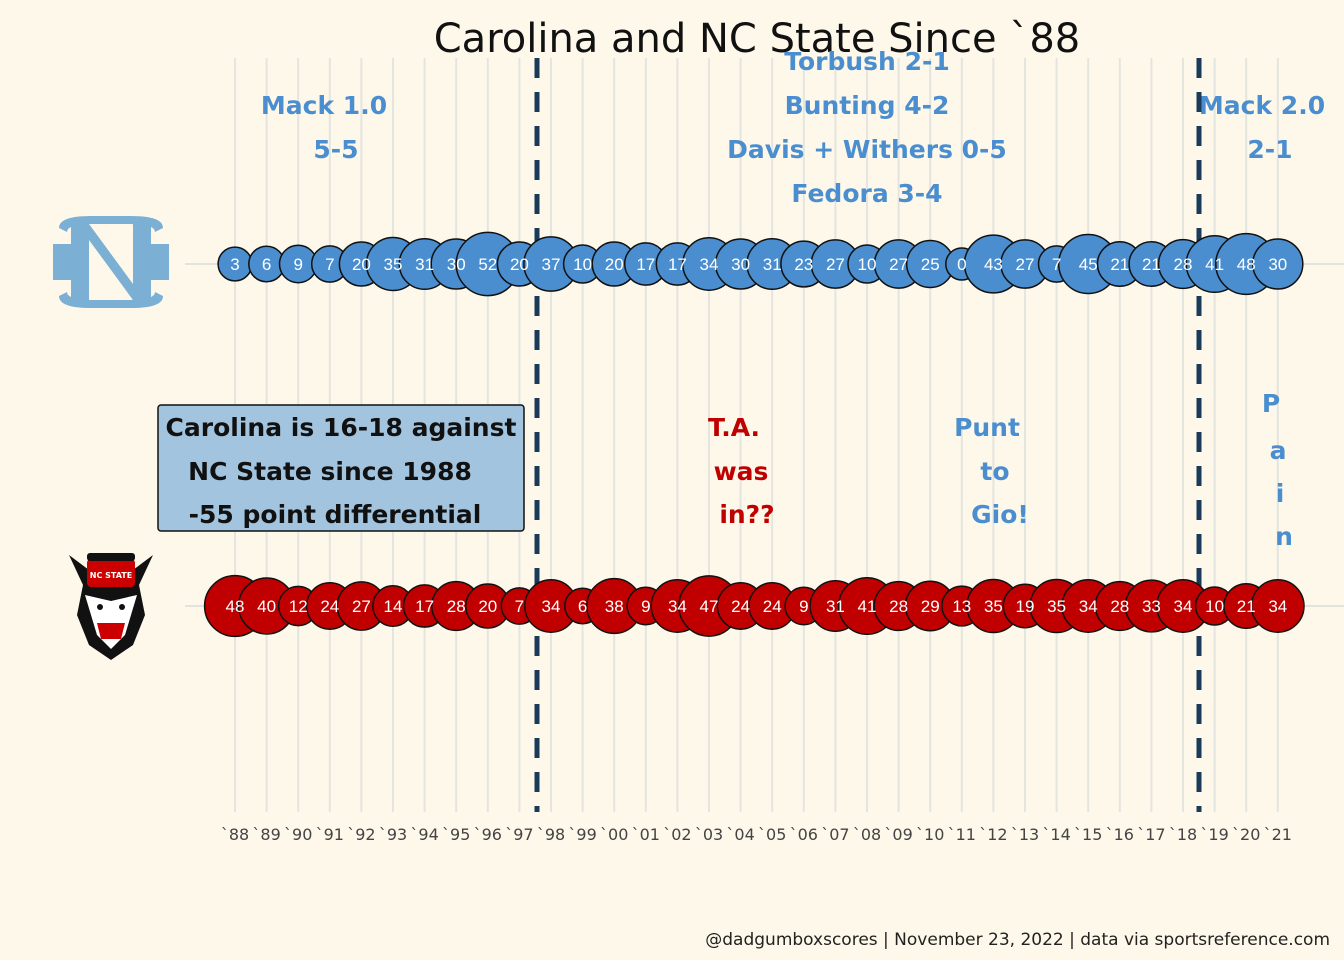 This screenshot has height=960, width=1344. I want to click on unc-score-label: 9, so click(297, 264).